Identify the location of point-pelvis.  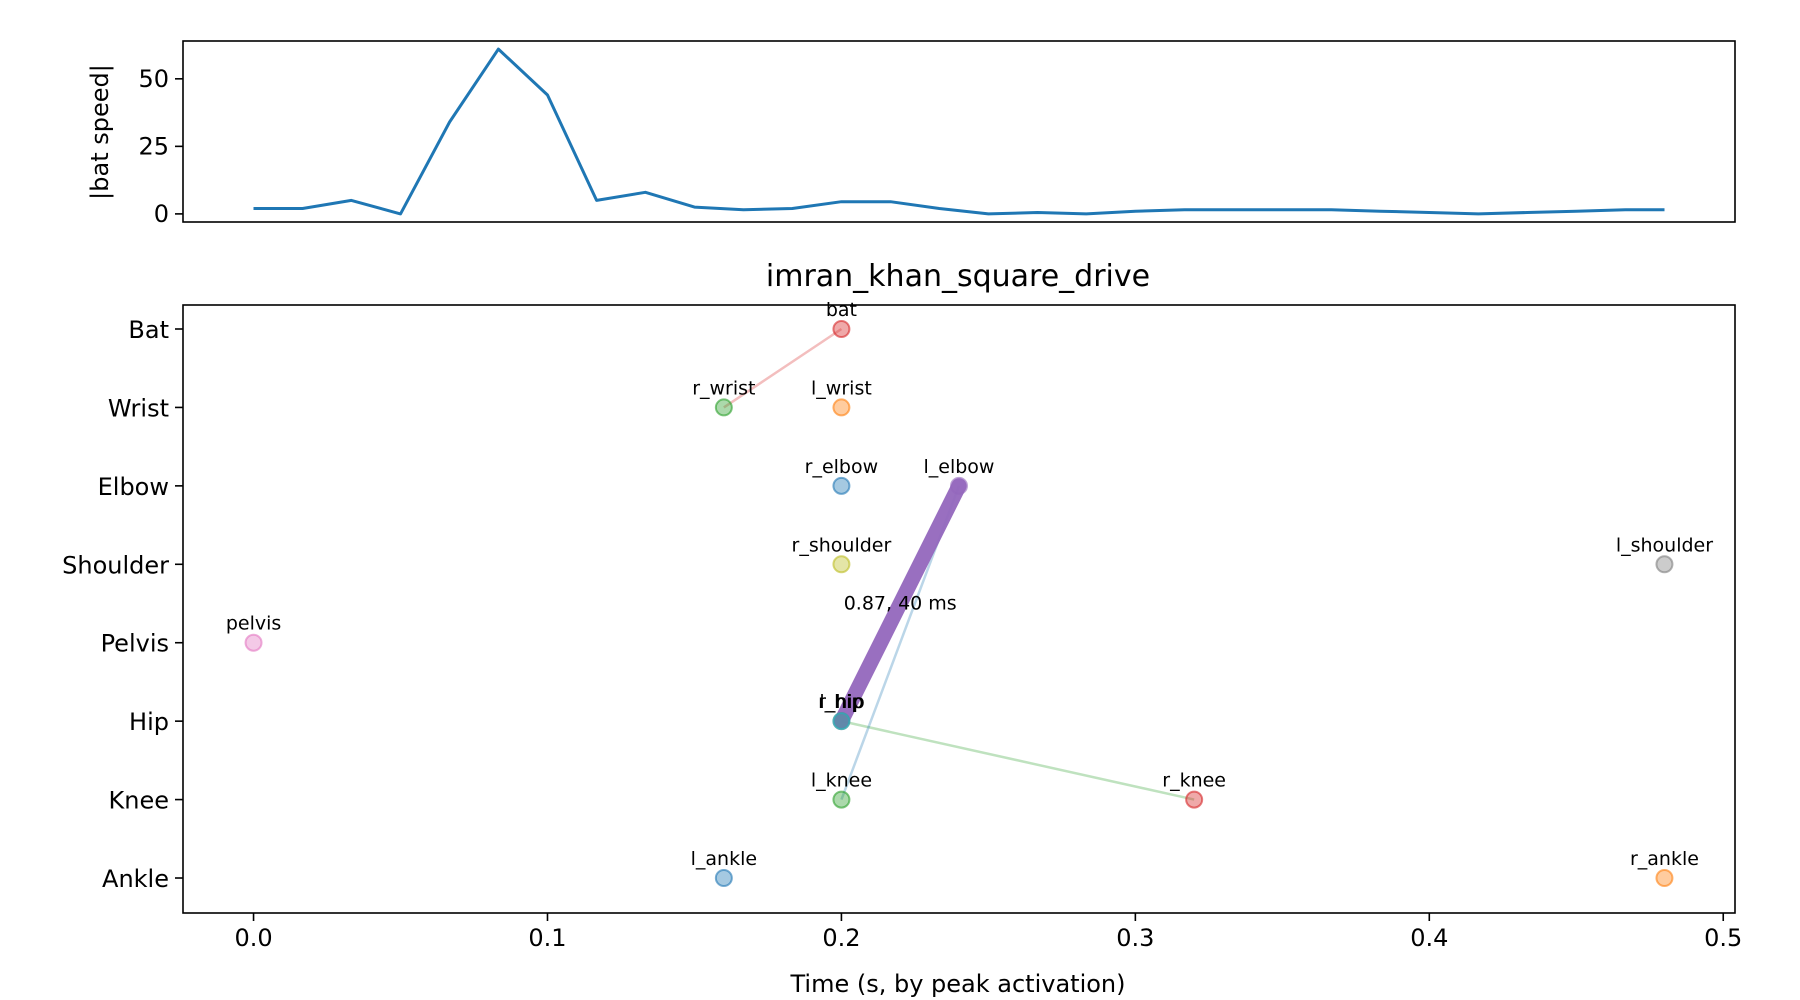
(253, 642).